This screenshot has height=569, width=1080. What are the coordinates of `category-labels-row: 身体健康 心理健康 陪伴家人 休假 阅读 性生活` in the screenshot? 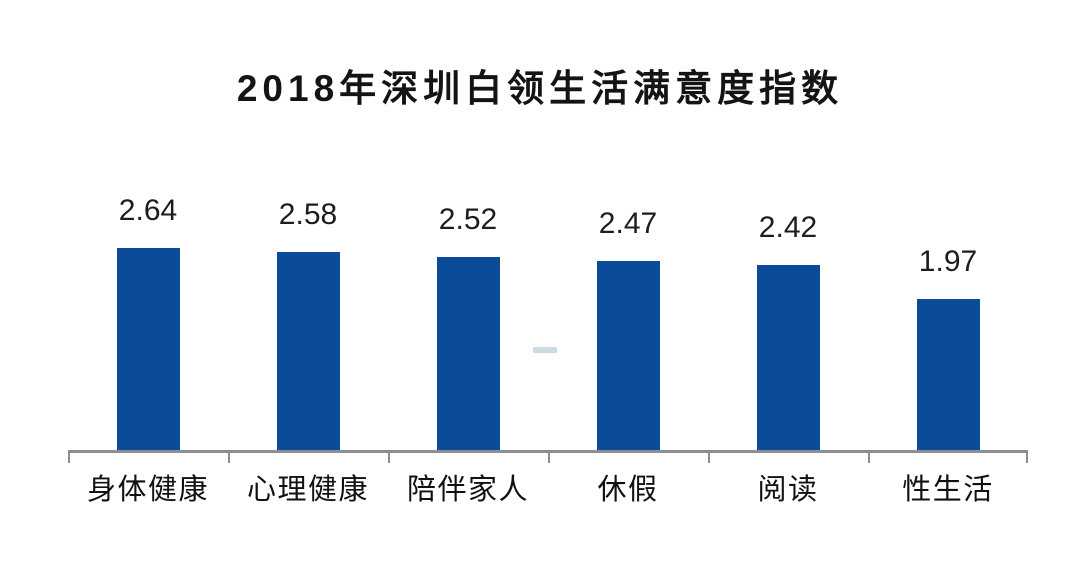 It's located at (548, 487).